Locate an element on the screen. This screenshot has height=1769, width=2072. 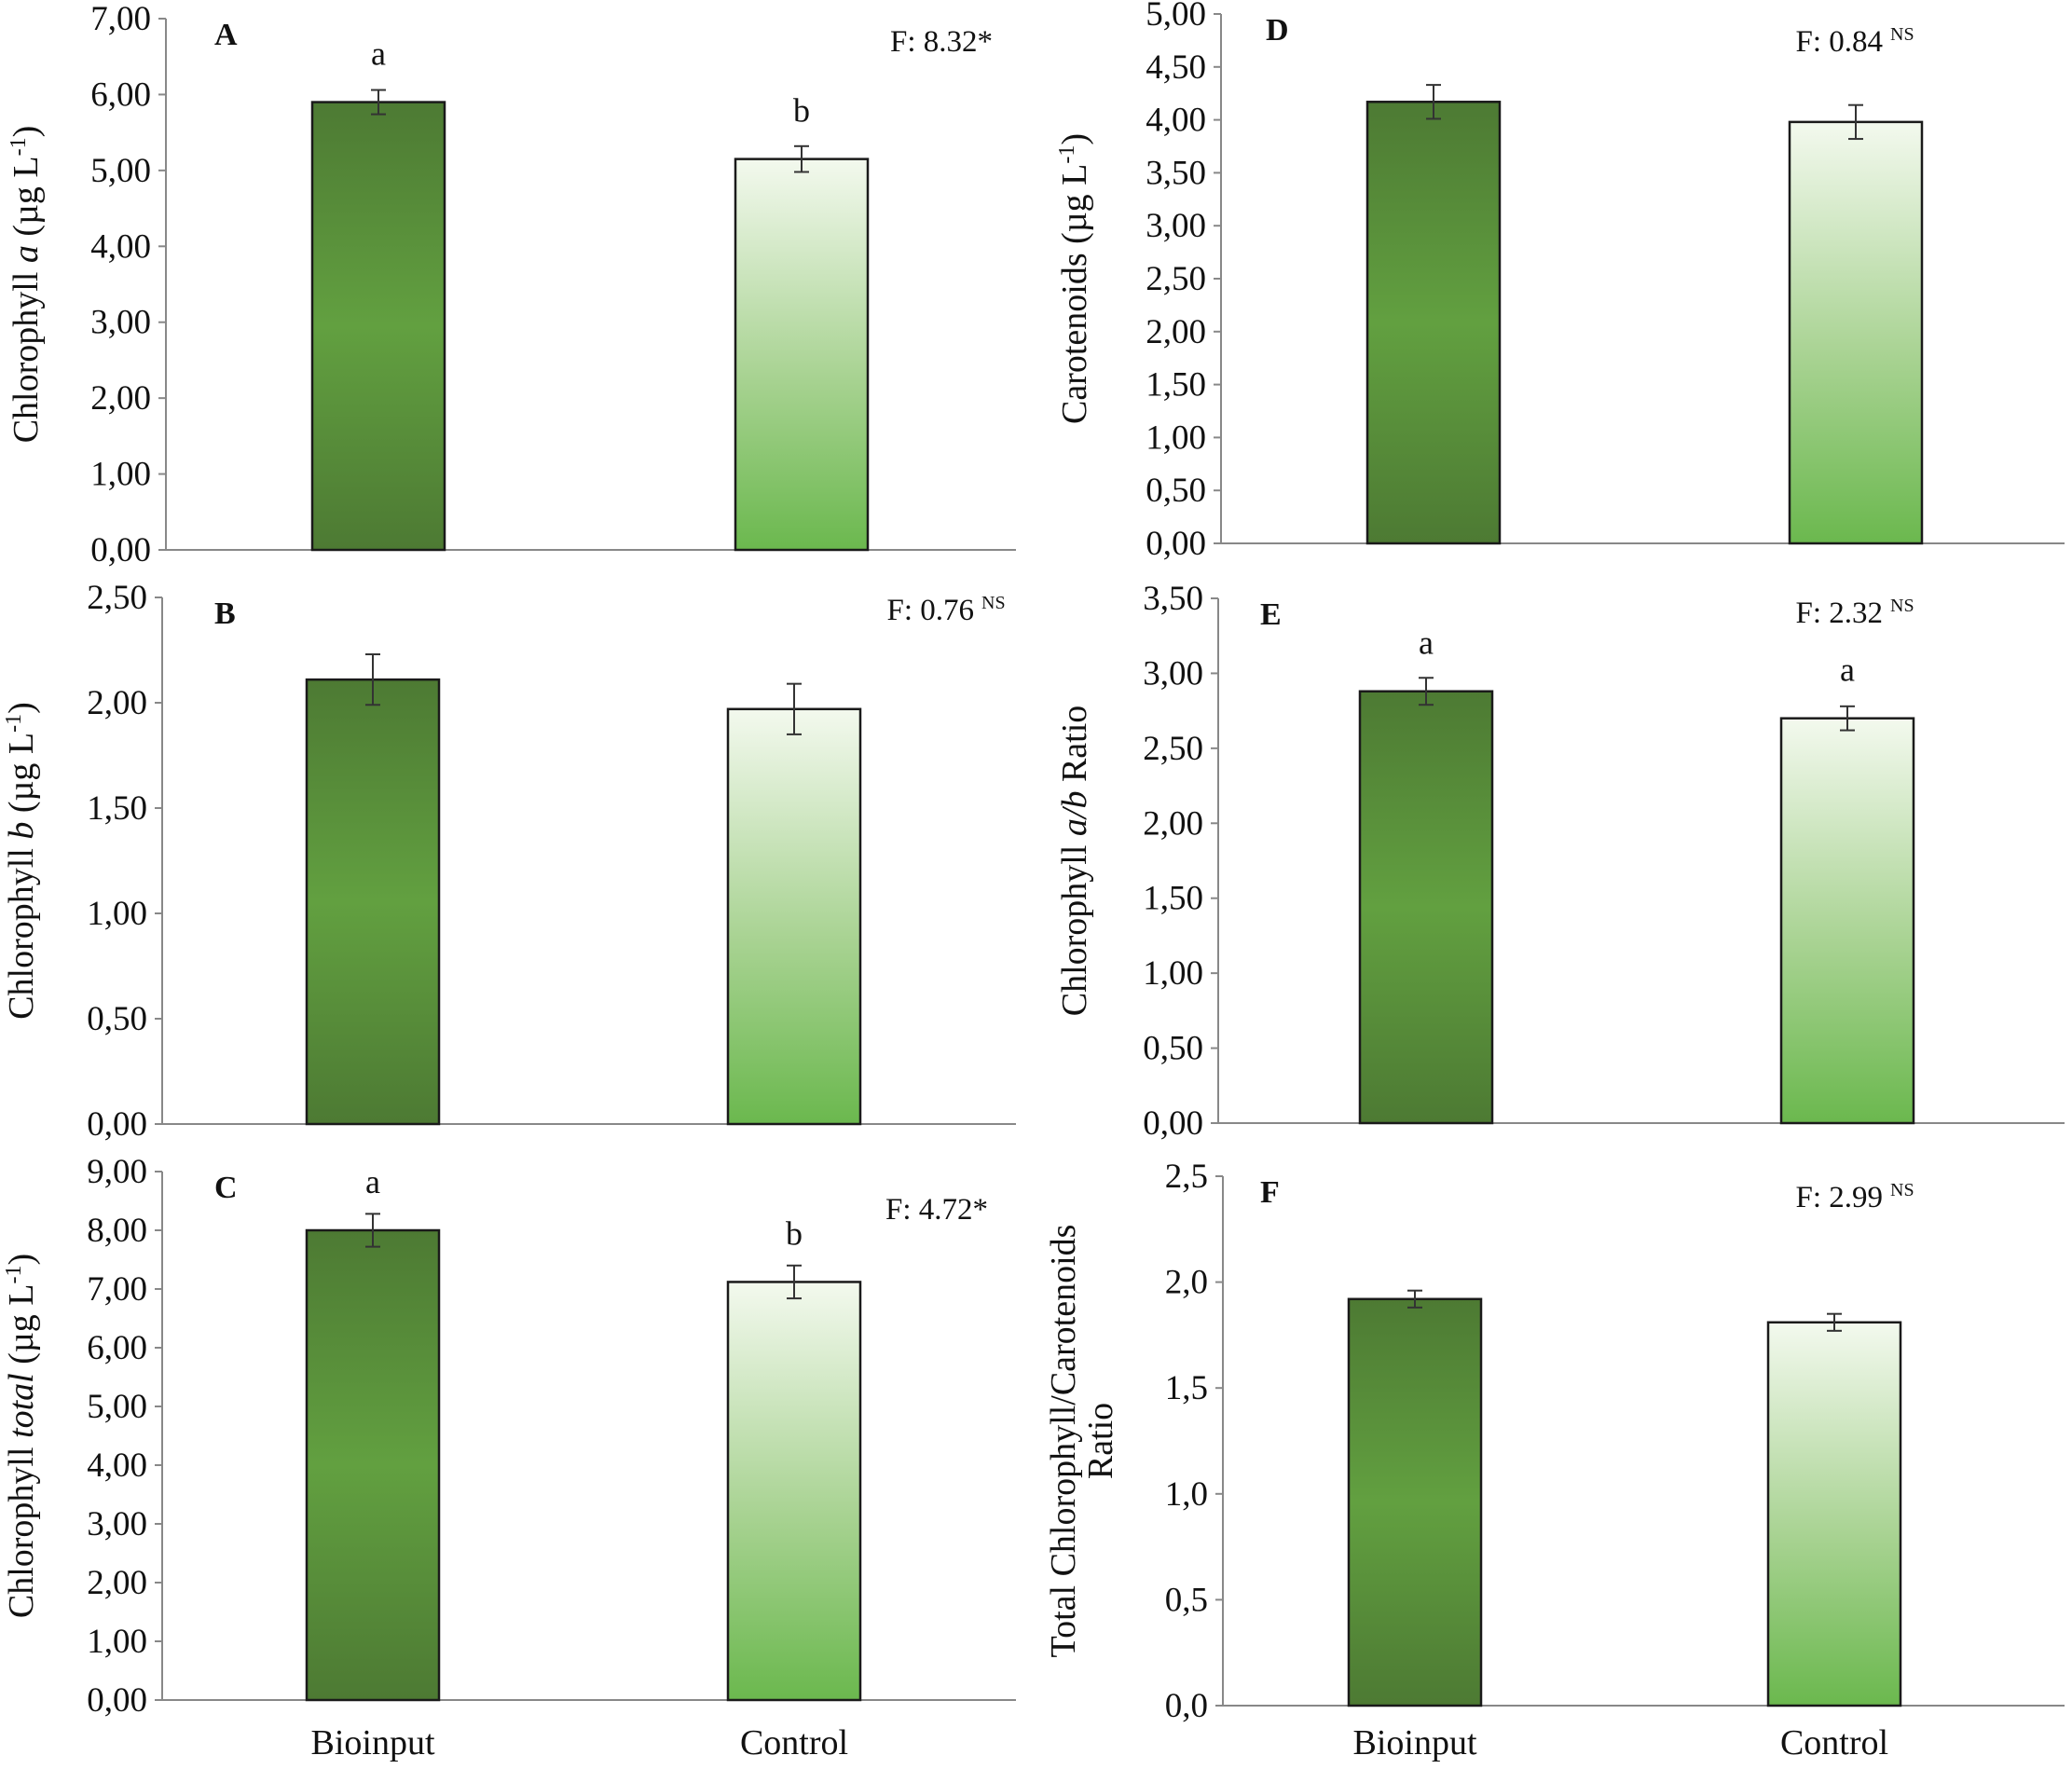
f-statistic: F: 4.72* is located at coordinates (936, 1210).